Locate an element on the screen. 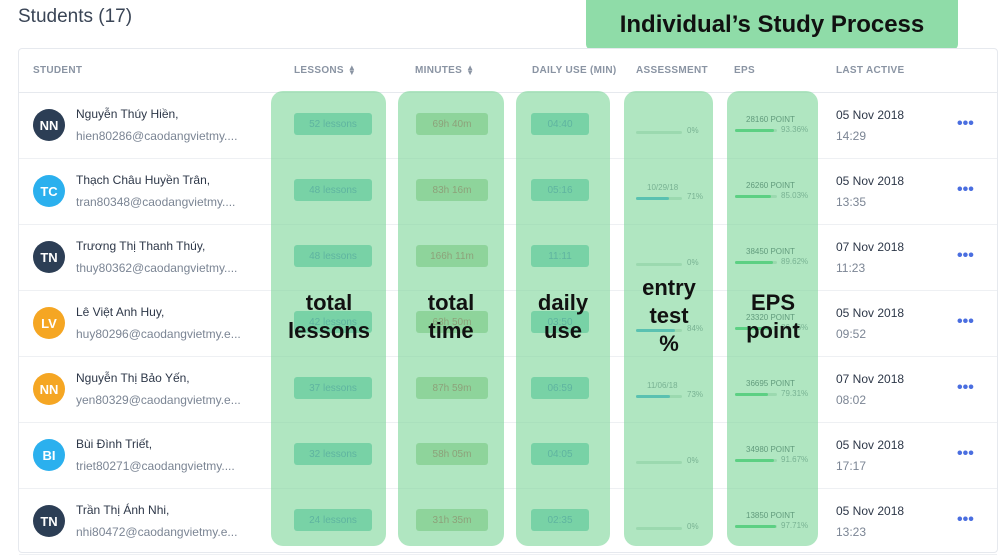  page-title: Students (17) is located at coordinates (75, 16).